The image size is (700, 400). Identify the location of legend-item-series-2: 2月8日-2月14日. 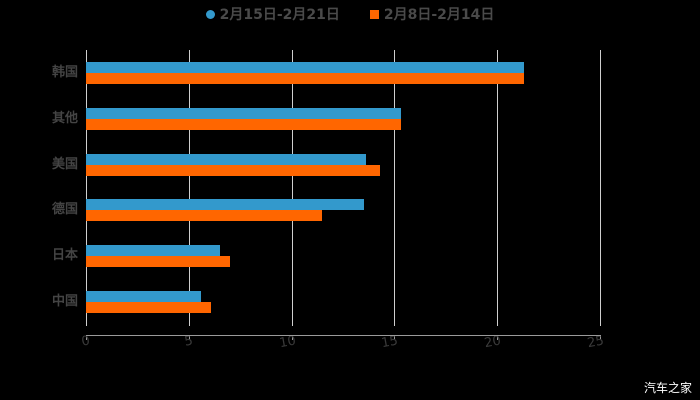
(432, 14).